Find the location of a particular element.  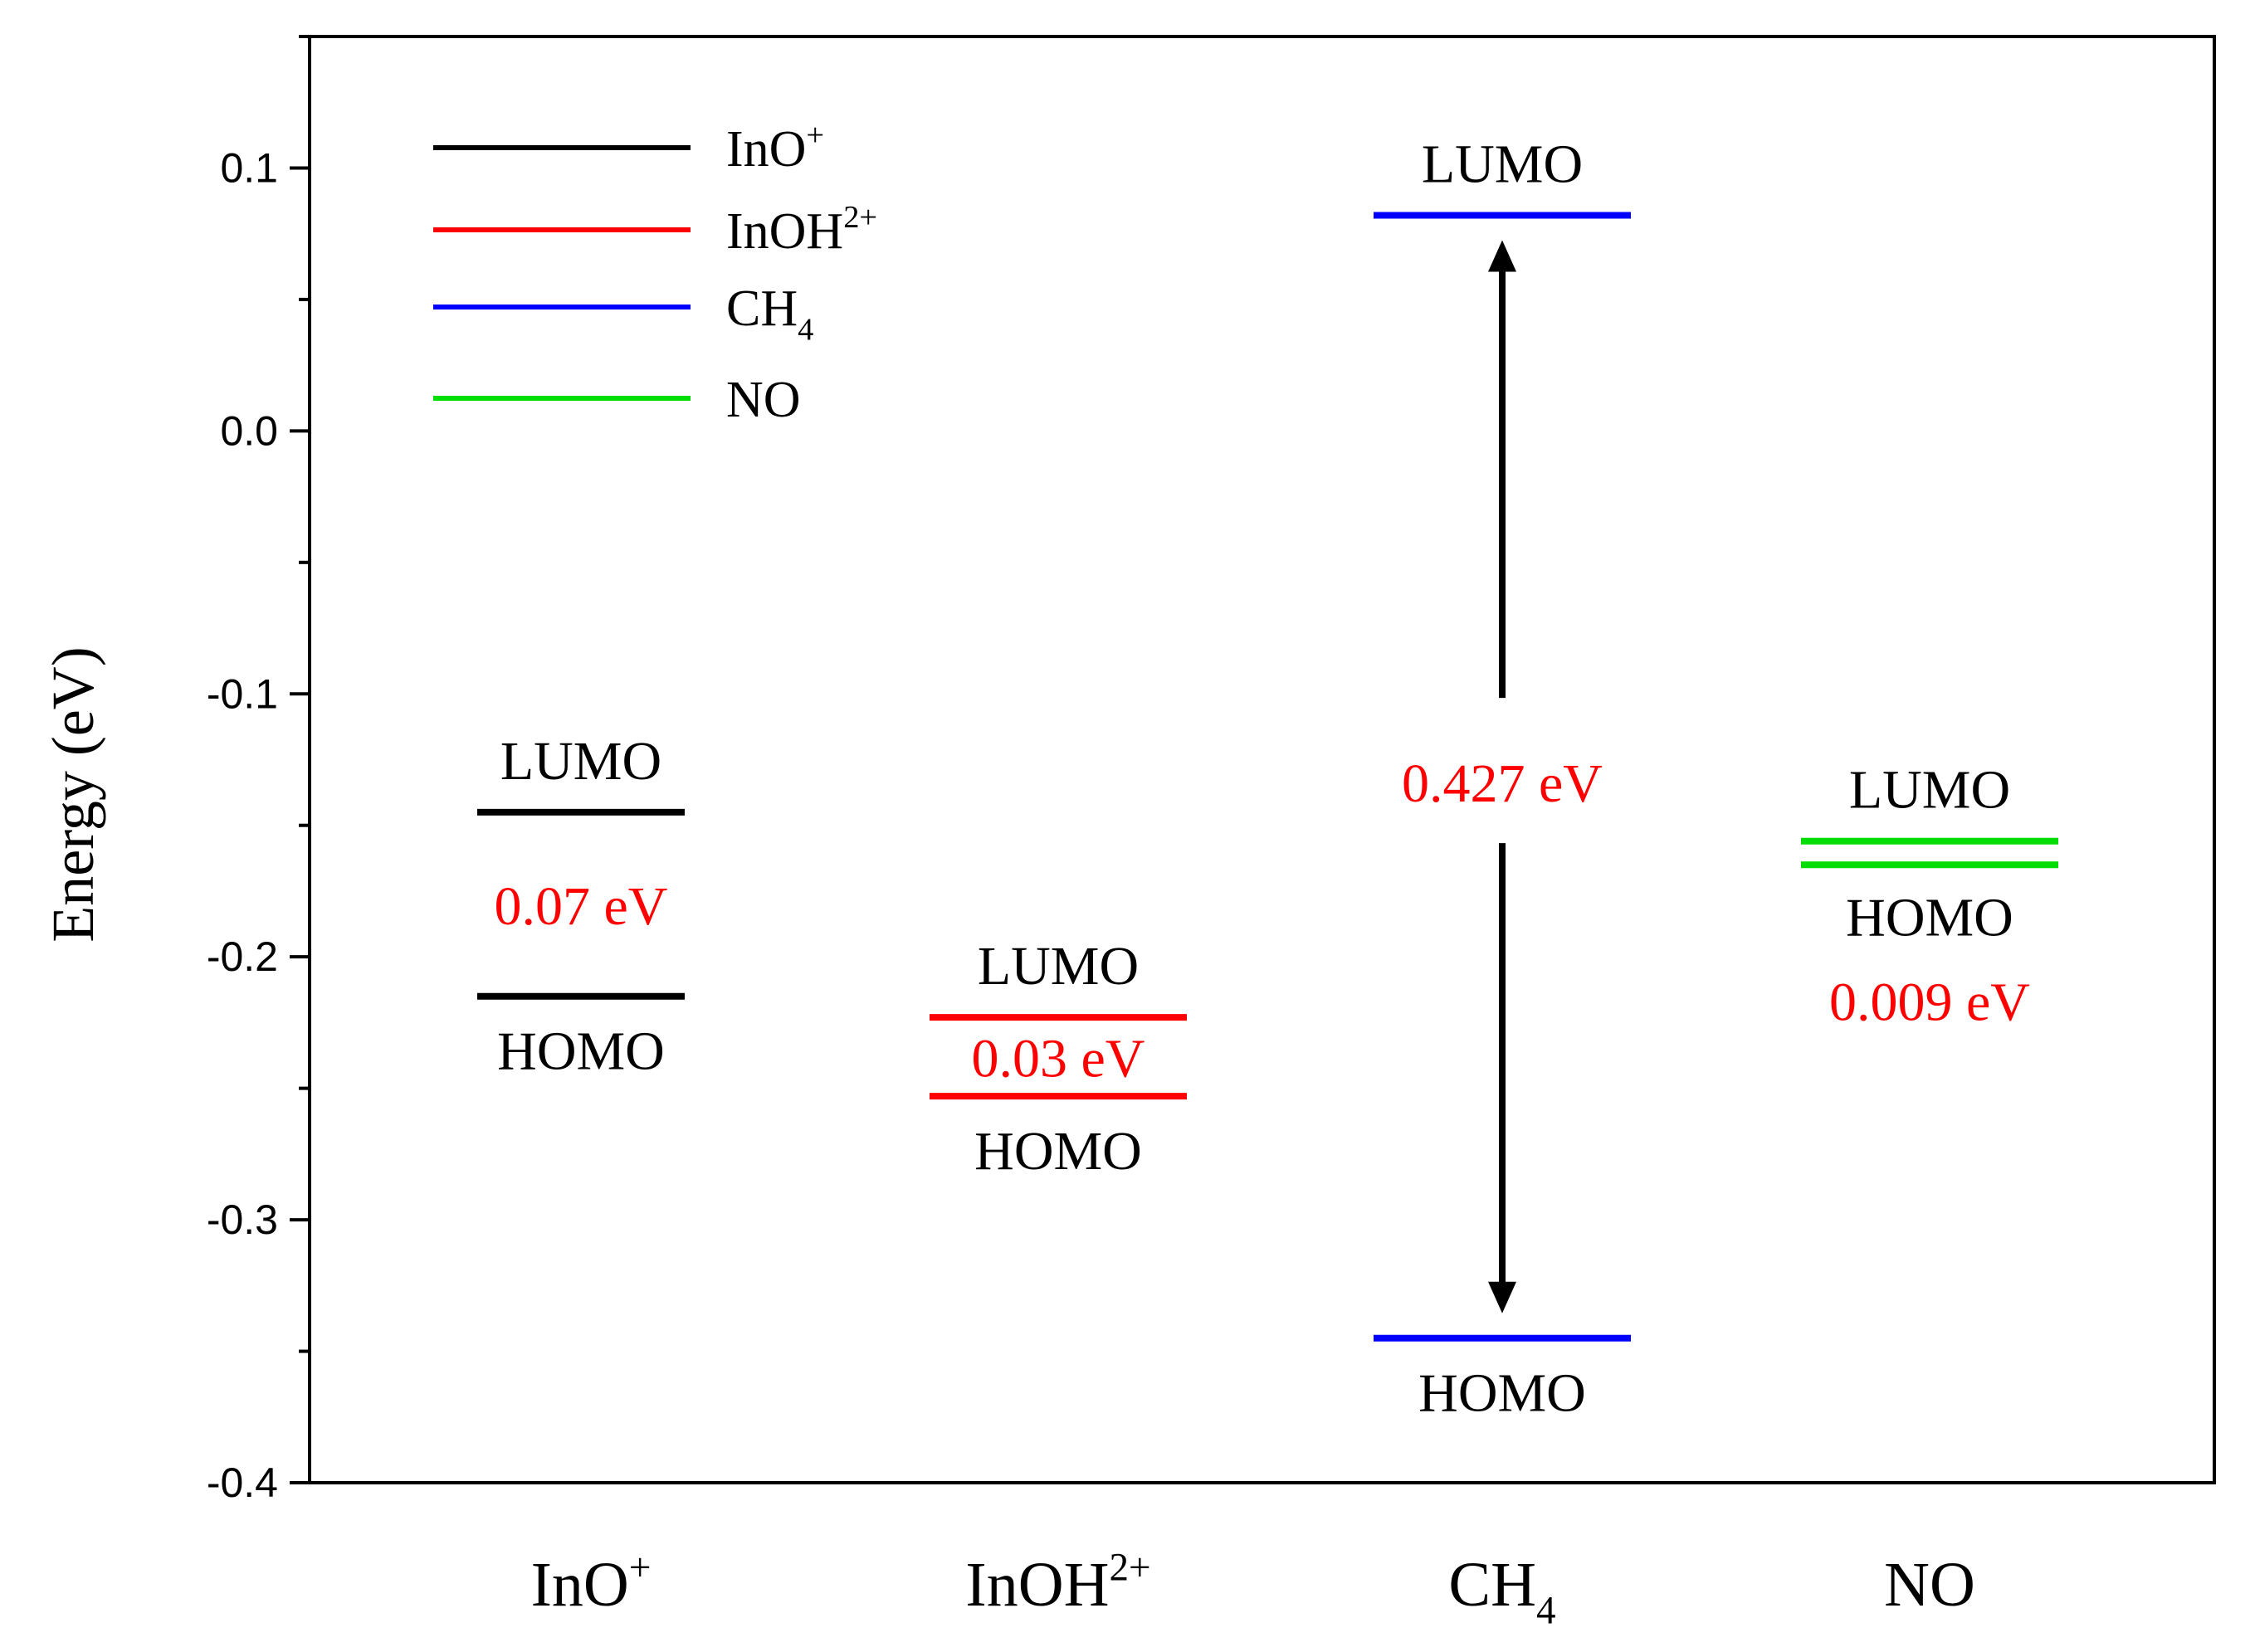

gap-arrow-head-up is located at coordinates (1502, 256).